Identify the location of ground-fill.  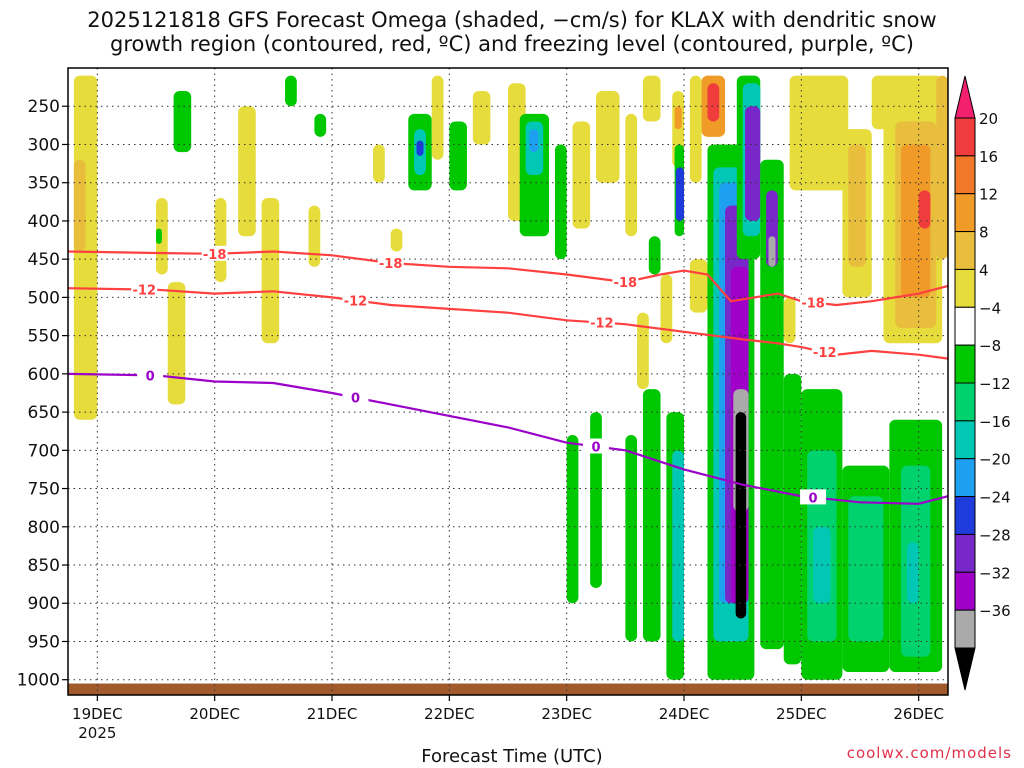
(508, 689).